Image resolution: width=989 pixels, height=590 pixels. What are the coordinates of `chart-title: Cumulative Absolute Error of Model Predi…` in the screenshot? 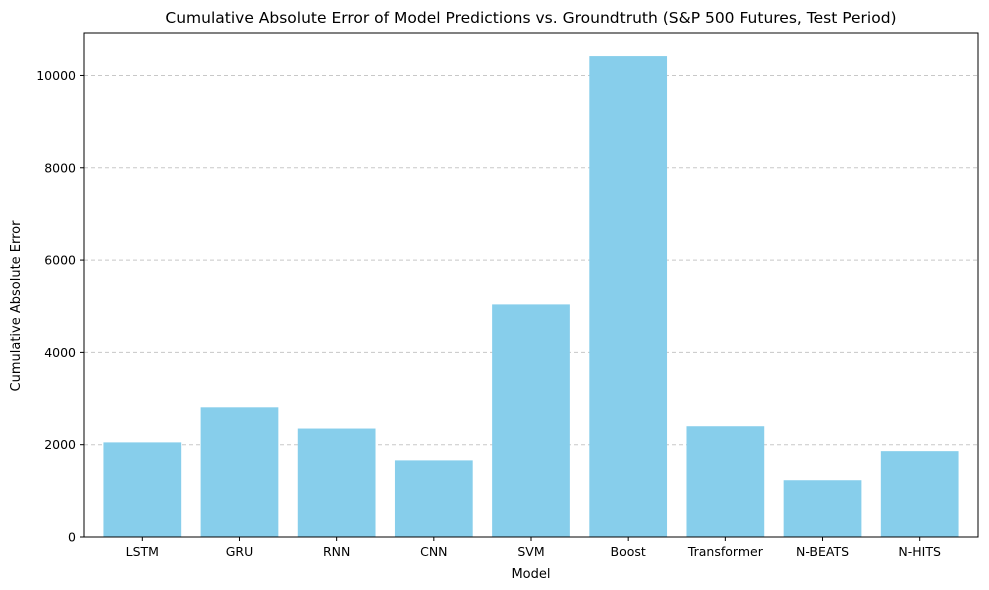 It's located at (530, 18).